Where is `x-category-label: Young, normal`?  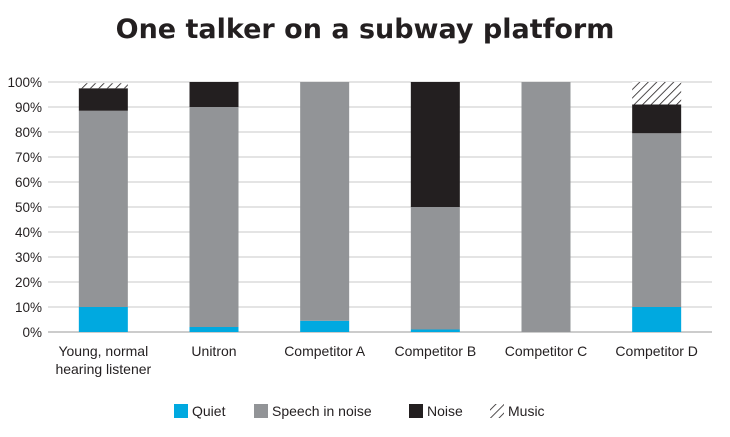 x-category-label: Young, normal is located at coordinates (103, 351).